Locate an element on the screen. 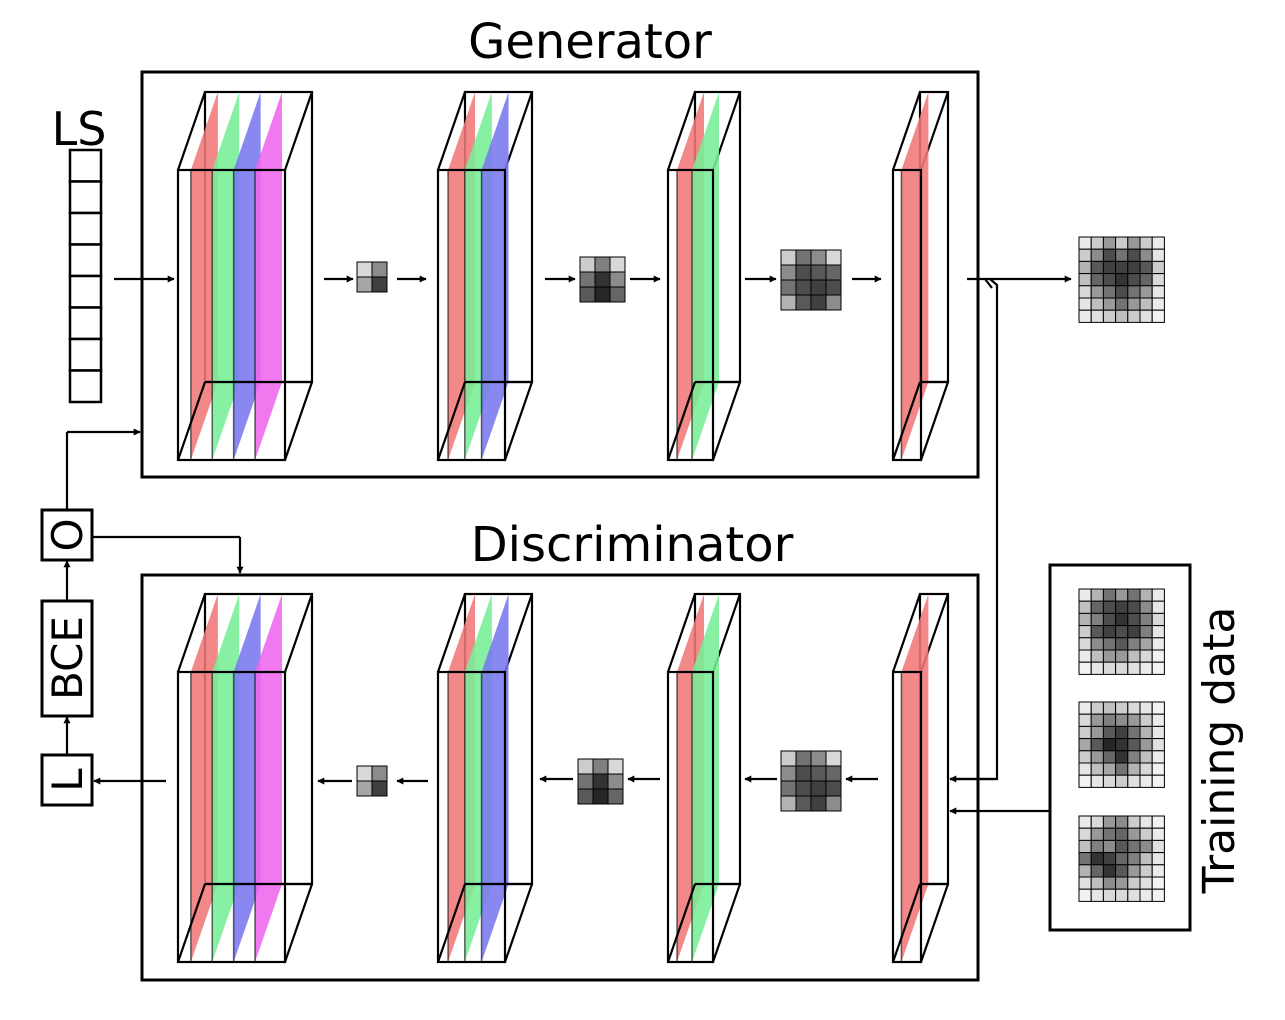  feature-map-4x4 is located at coordinates (811, 781).